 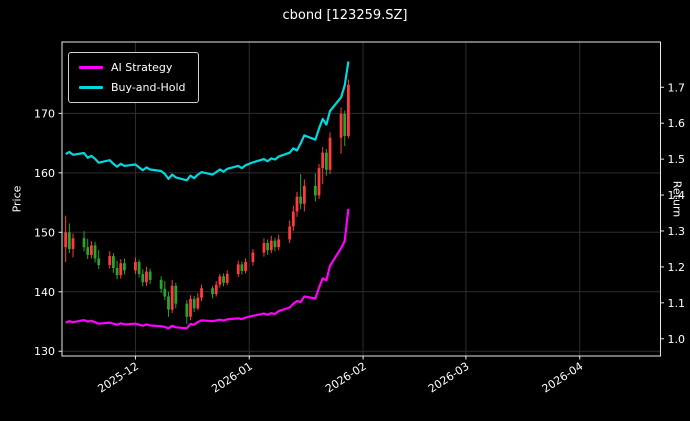 What do you see at coordinates (677, 123) in the screenshot?
I see `tick-label: 1.6` at bounding box center [677, 123].